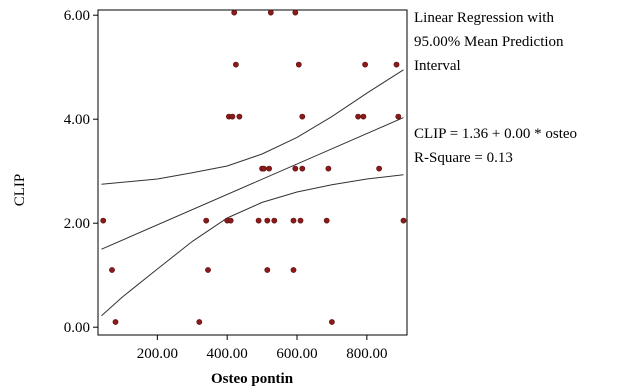 Image resolution: width=642 pixels, height=390 pixels. I want to click on legend-line-1: Linear Regression with, so click(484, 18).